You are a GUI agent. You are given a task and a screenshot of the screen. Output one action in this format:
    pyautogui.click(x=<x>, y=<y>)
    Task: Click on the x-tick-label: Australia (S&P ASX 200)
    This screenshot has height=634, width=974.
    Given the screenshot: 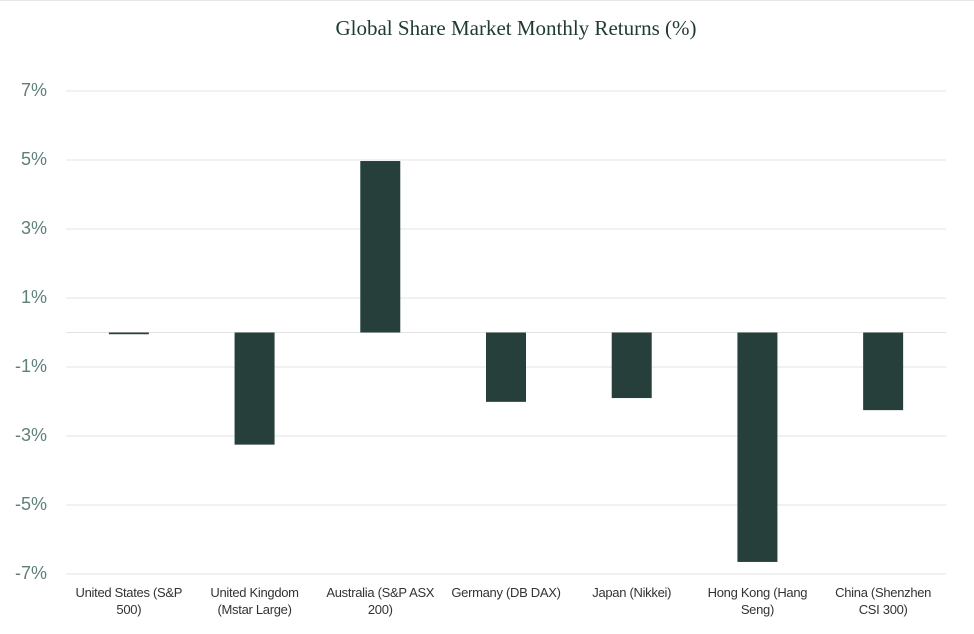 What is the action you would take?
    pyautogui.click(x=380, y=601)
    